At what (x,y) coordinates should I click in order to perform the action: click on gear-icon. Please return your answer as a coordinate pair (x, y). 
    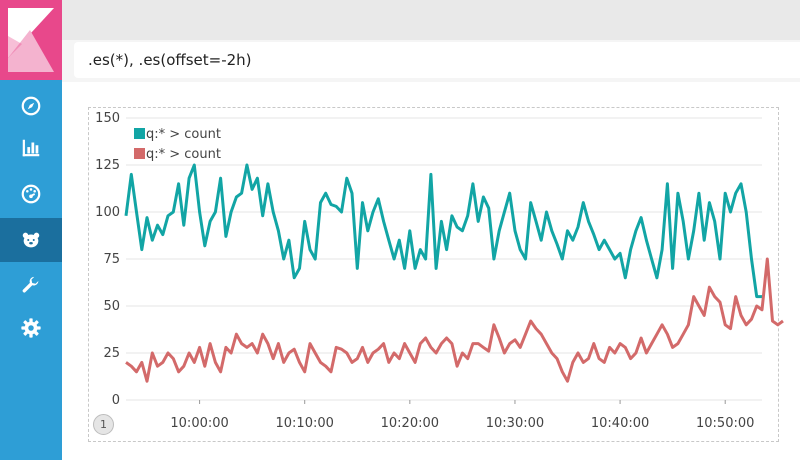
    Looking at the image, I should click on (31, 328).